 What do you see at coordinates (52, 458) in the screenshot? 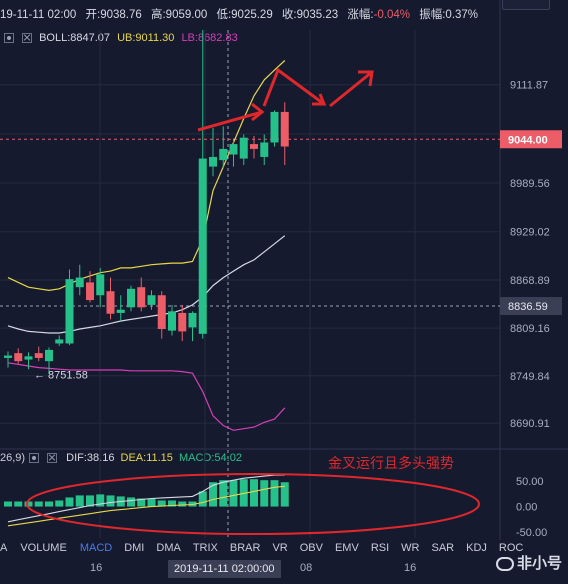
I see `macd-close-icon` at bounding box center [52, 458].